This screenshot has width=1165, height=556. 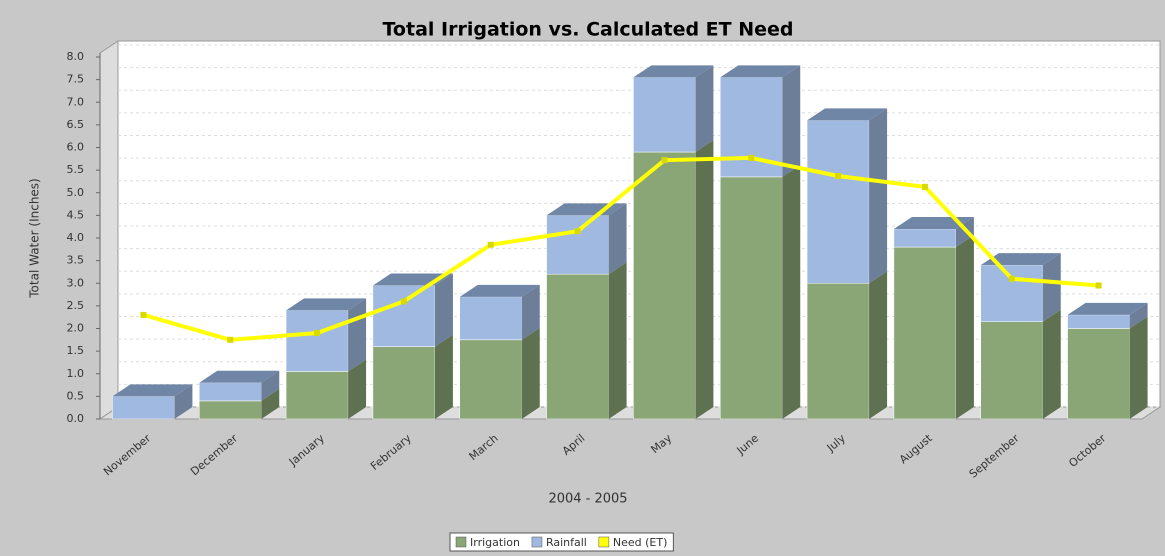 What do you see at coordinates (76, 124) in the screenshot?
I see `y-tick-label: 6.5` at bounding box center [76, 124].